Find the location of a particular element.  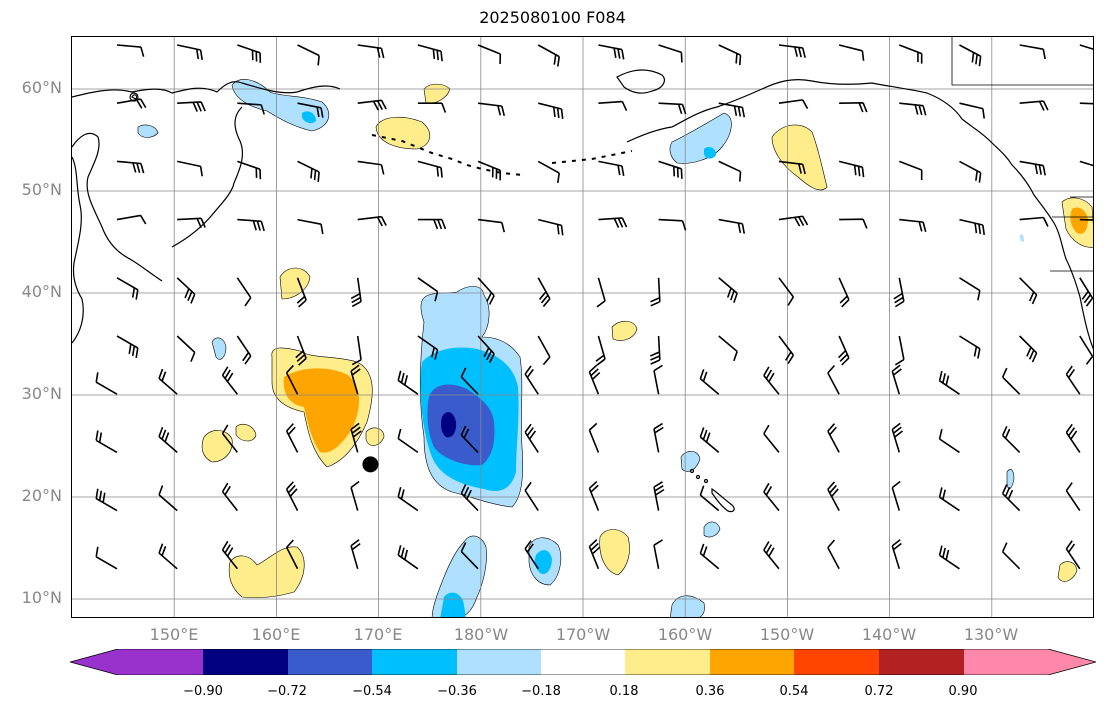

colorbar-tick-label: 0.18 is located at coordinates (624, 691).